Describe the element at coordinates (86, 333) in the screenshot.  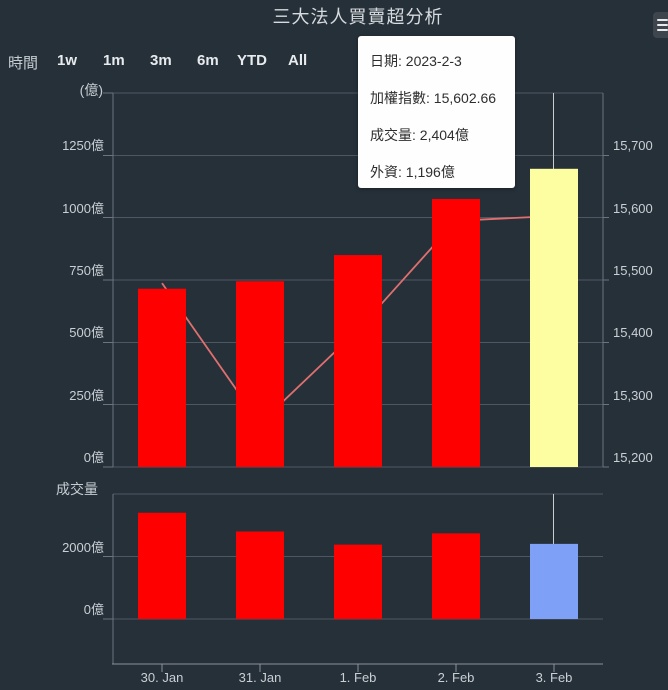
I see `main-yaxis-left-label-2: 500億` at that location.